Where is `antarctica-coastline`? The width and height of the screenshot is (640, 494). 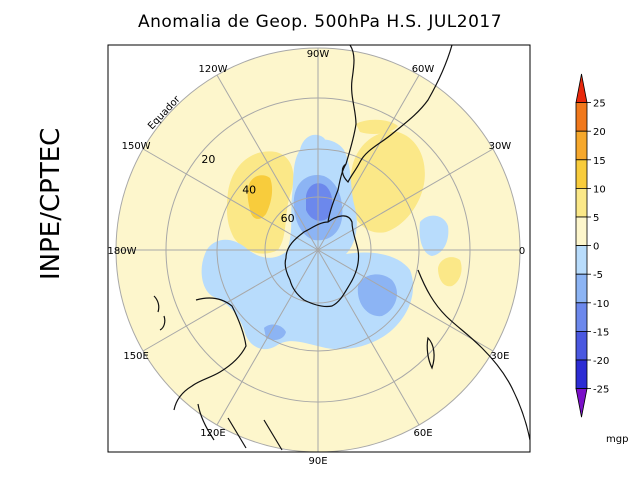 antarctica-coastline is located at coordinates (322, 261).